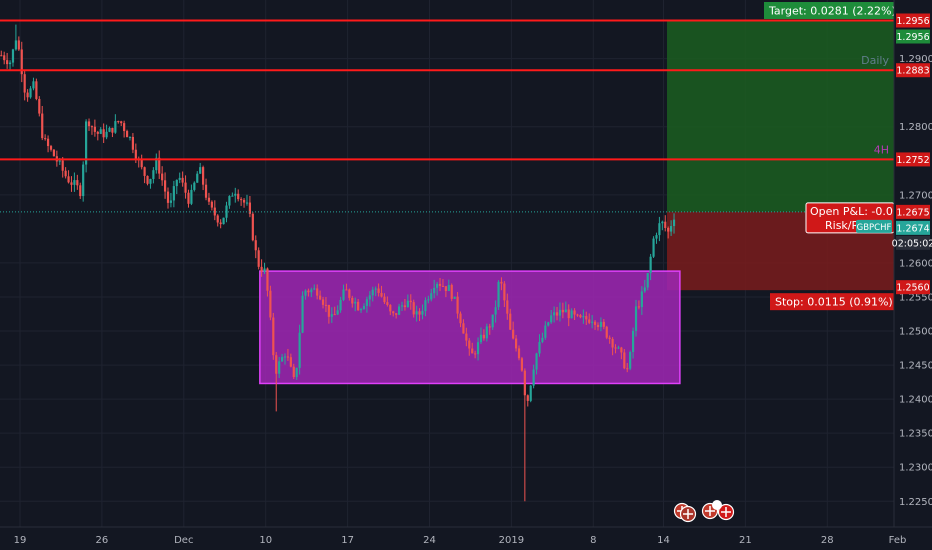 The image size is (932, 550). Describe the element at coordinates (704, 511) in the screenshot. I see `event-markers` at that location.